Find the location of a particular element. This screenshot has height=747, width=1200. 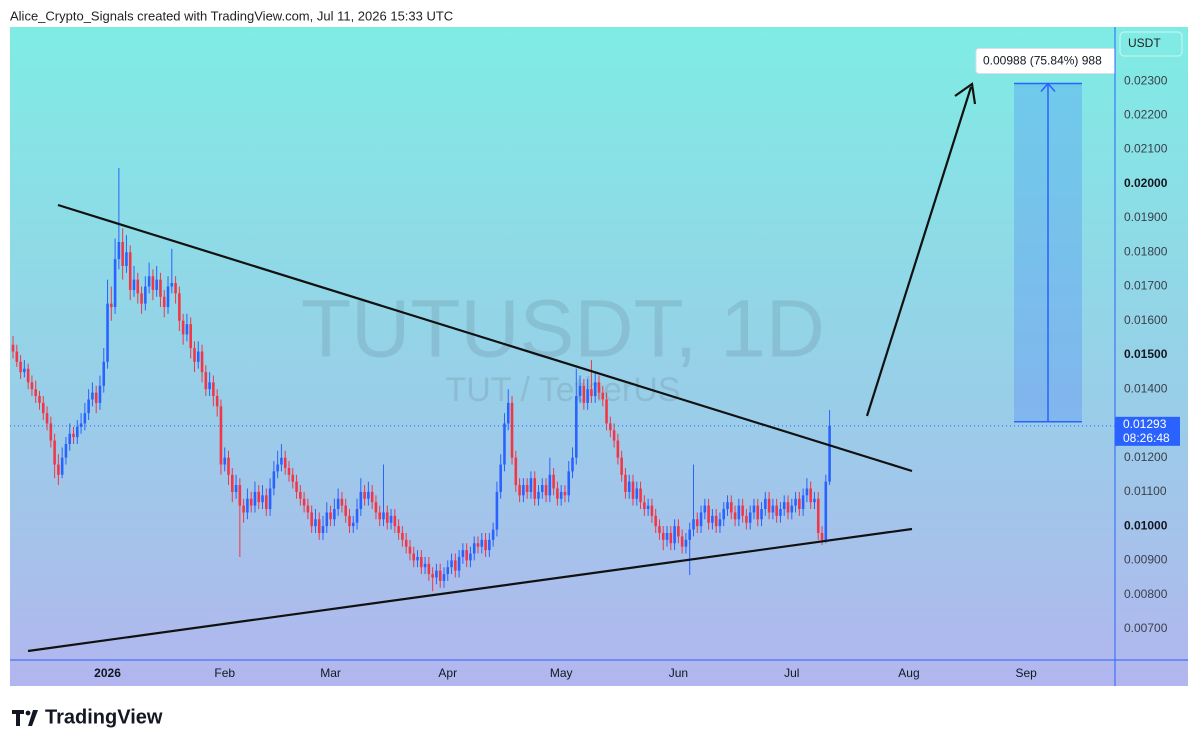

x-tick-label: Feb is located at coordinates (224, 673).